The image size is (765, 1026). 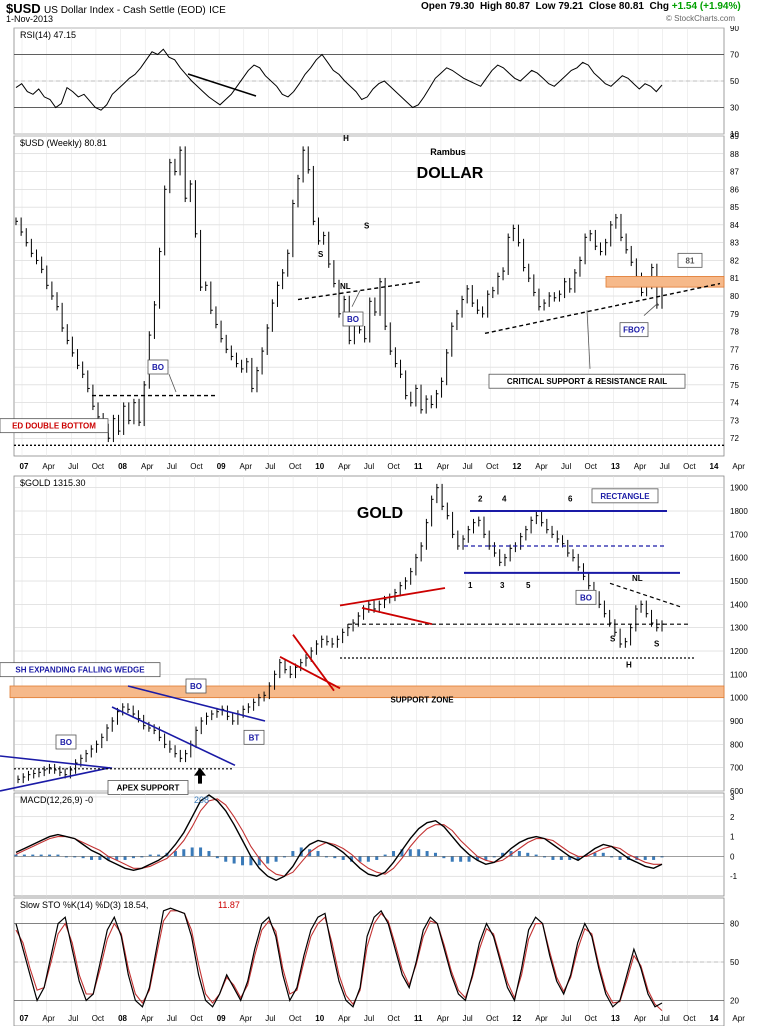 I want to click on chg-label: Chg, so click(x=659, y=6).